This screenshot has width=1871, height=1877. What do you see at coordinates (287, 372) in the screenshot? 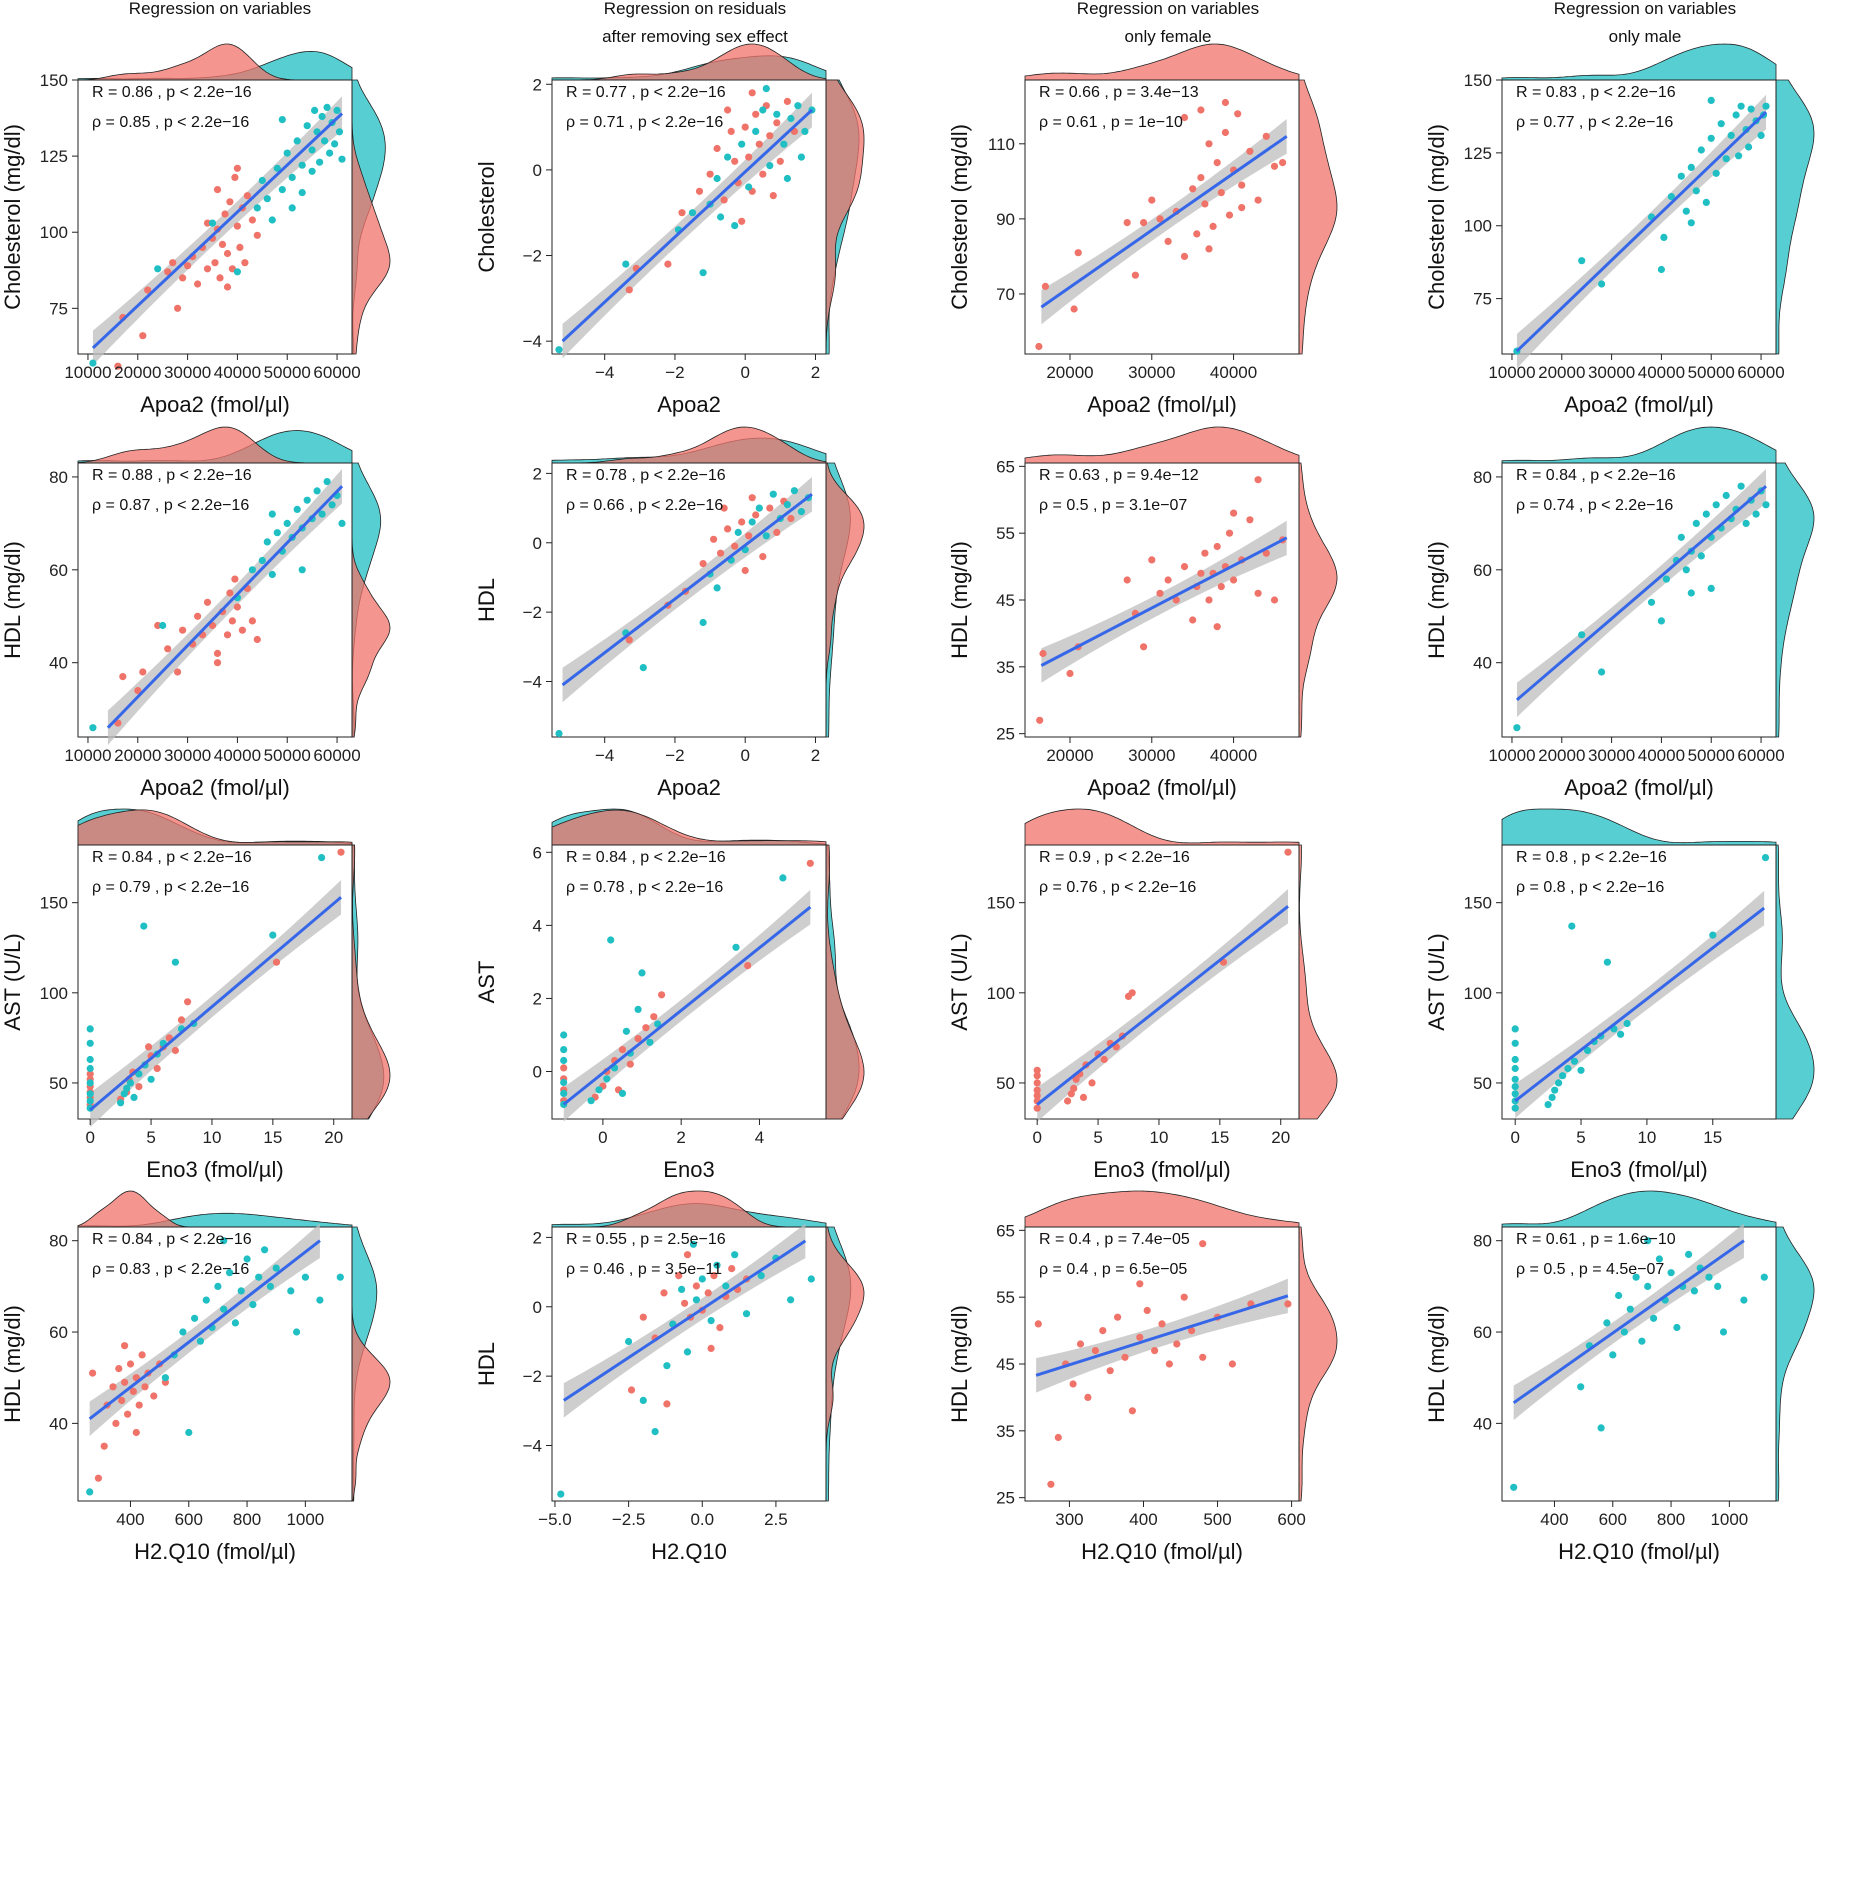
I see `x-tick-label: 50000` at bounding box center [287, 372].